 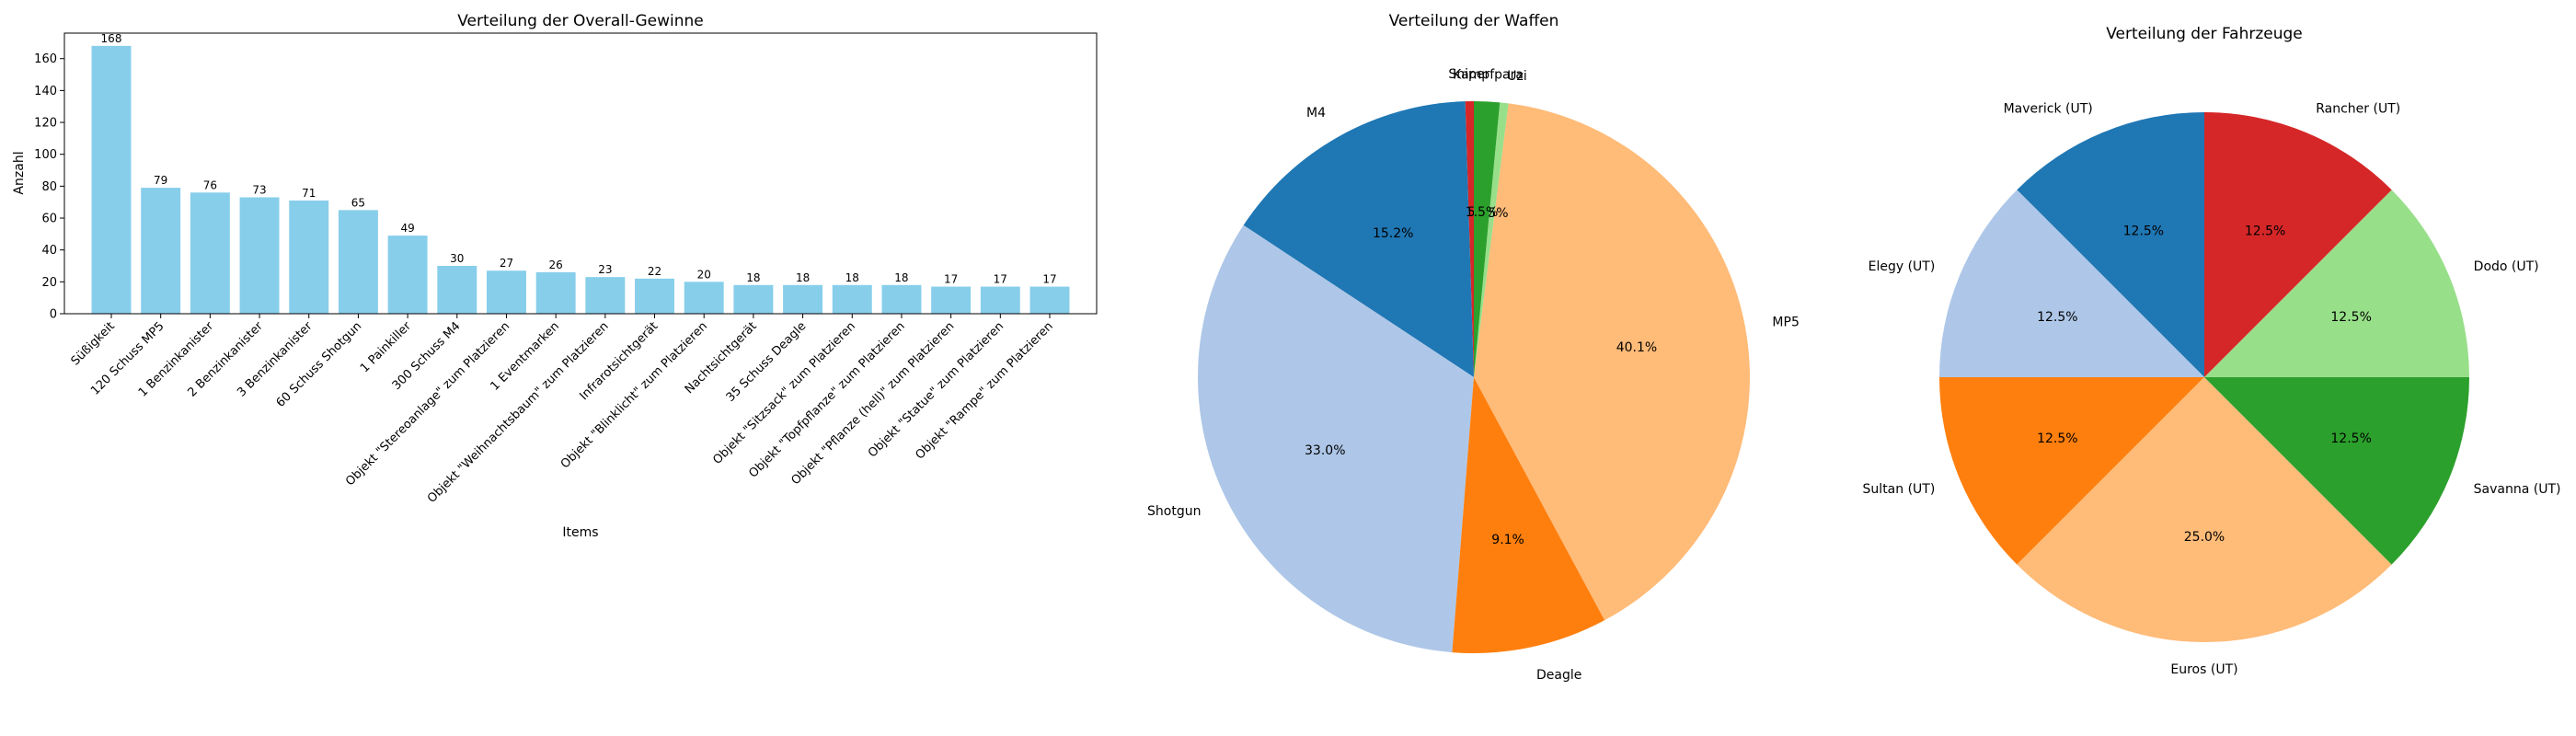 What do you see at coordinates (2203, 669) in the screenshot?
I see `pie-slice-label: Euros (UT)` at bounding box center [2203, 669].